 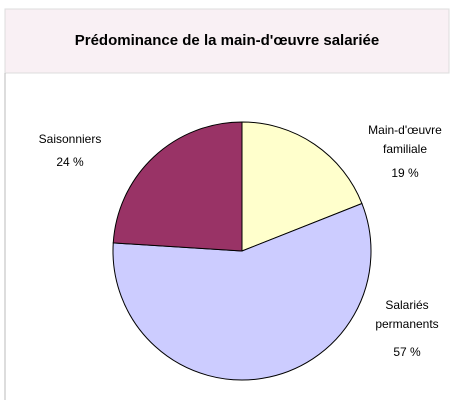 What do you see at coordinates (70, 162) in the screenshot?
I see `slice-value-label: 24 %` at bounding box center [70, 162].